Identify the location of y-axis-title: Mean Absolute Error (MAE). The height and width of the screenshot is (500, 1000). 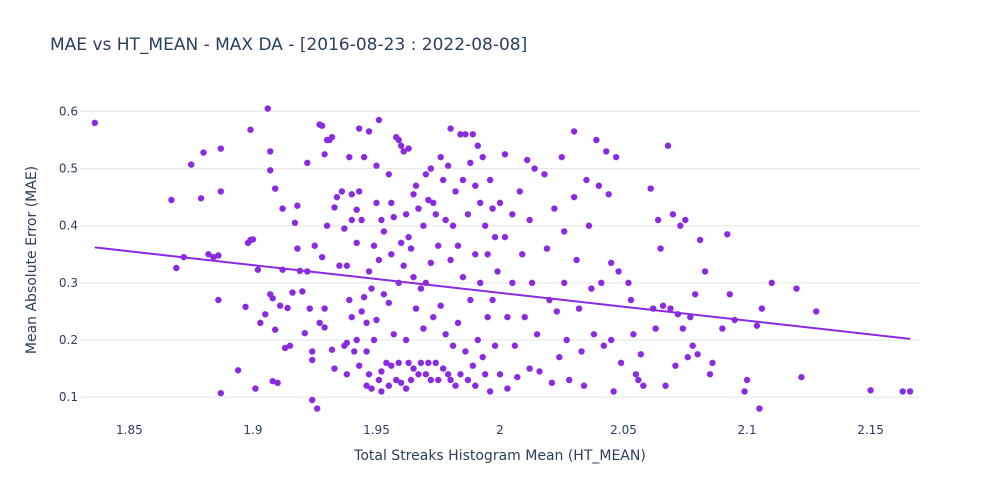
(32, 260).